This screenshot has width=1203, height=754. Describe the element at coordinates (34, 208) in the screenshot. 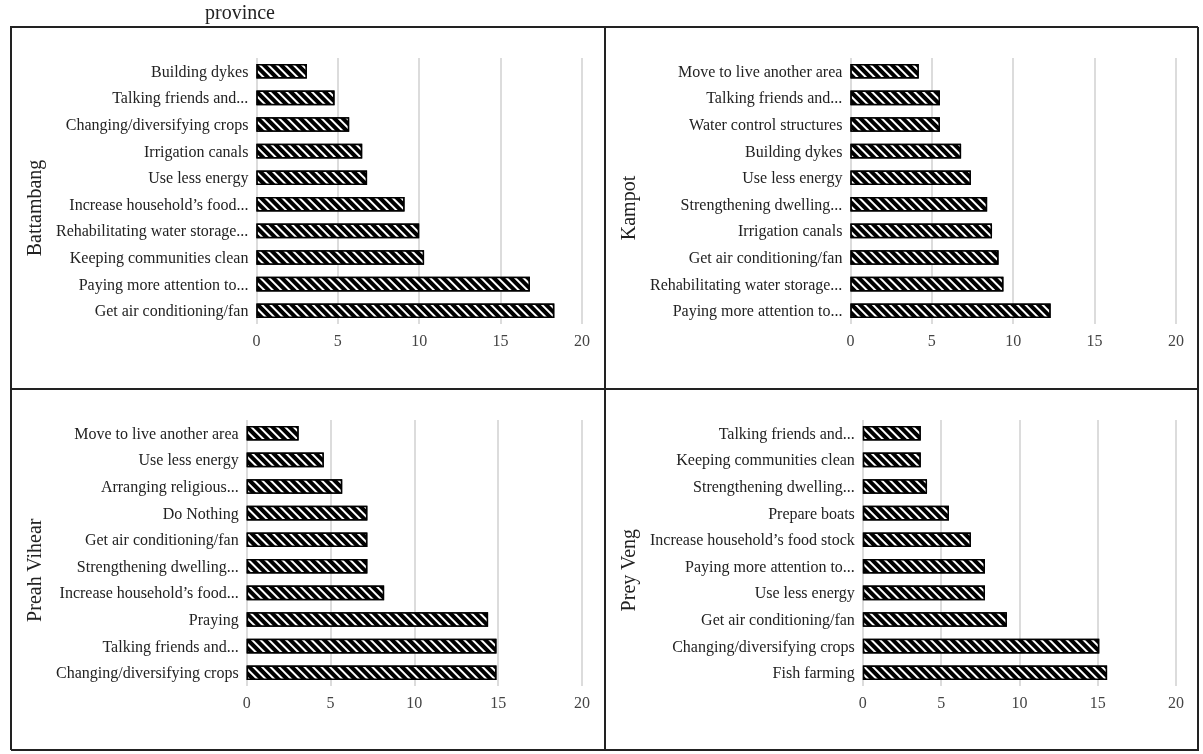

I see `y-axis-title: Battambang` at that location.